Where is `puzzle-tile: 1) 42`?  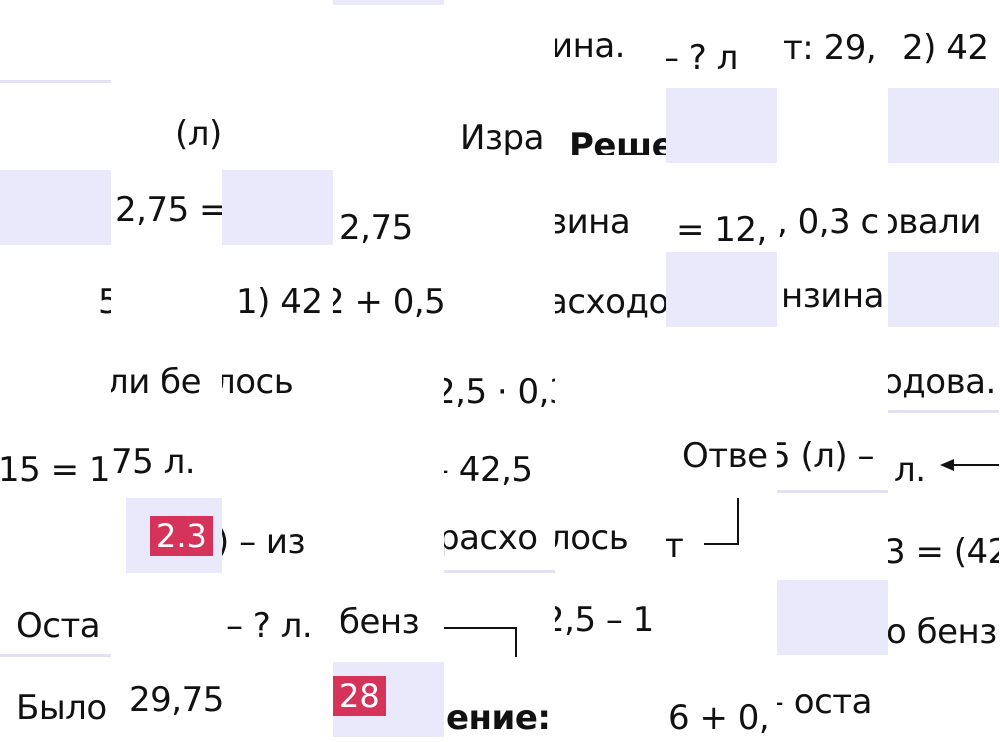 puzzle-tile: 1) 42 is located at coordinates (277, 299).